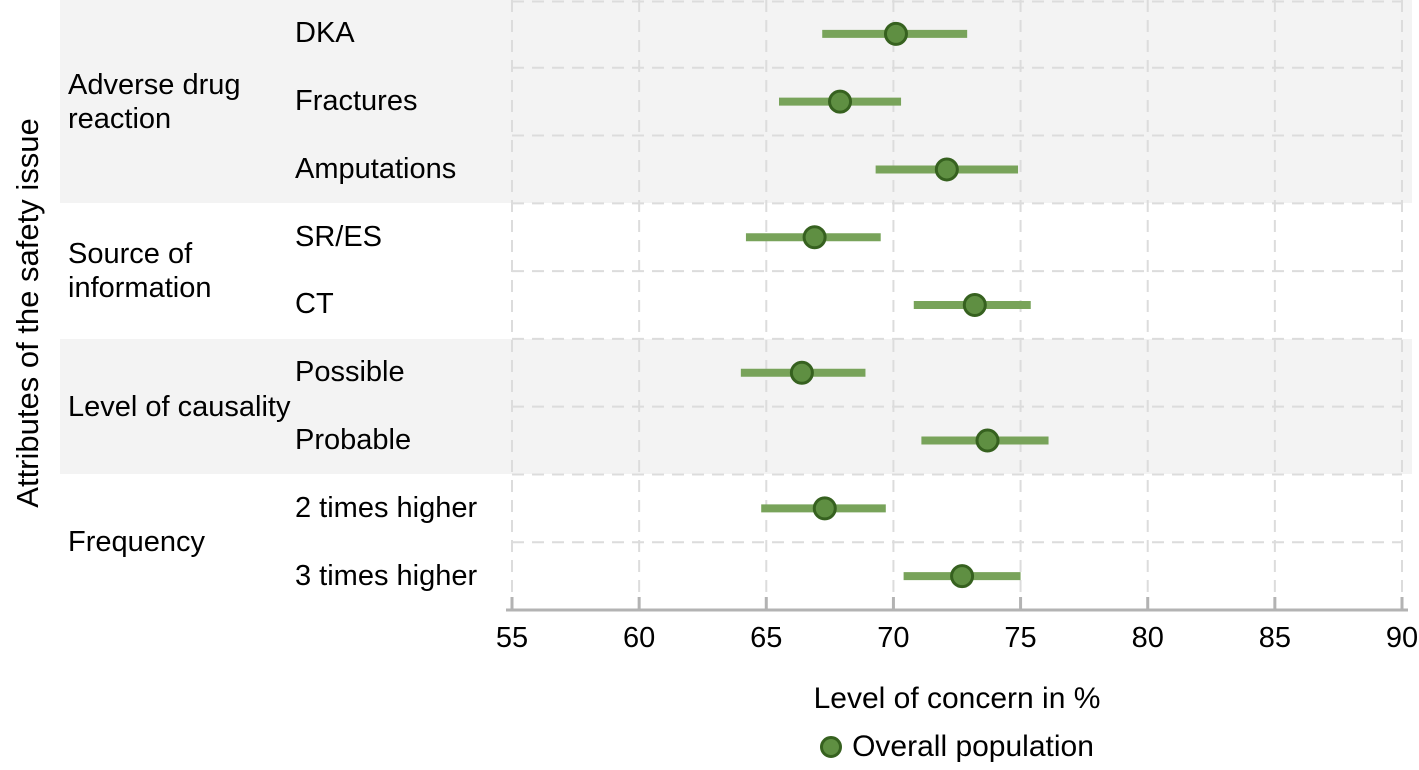  What do you see at coordinates (140, 271) in the screenshot?
I see `group-label: Source of information` at bounding box center [140, 271].